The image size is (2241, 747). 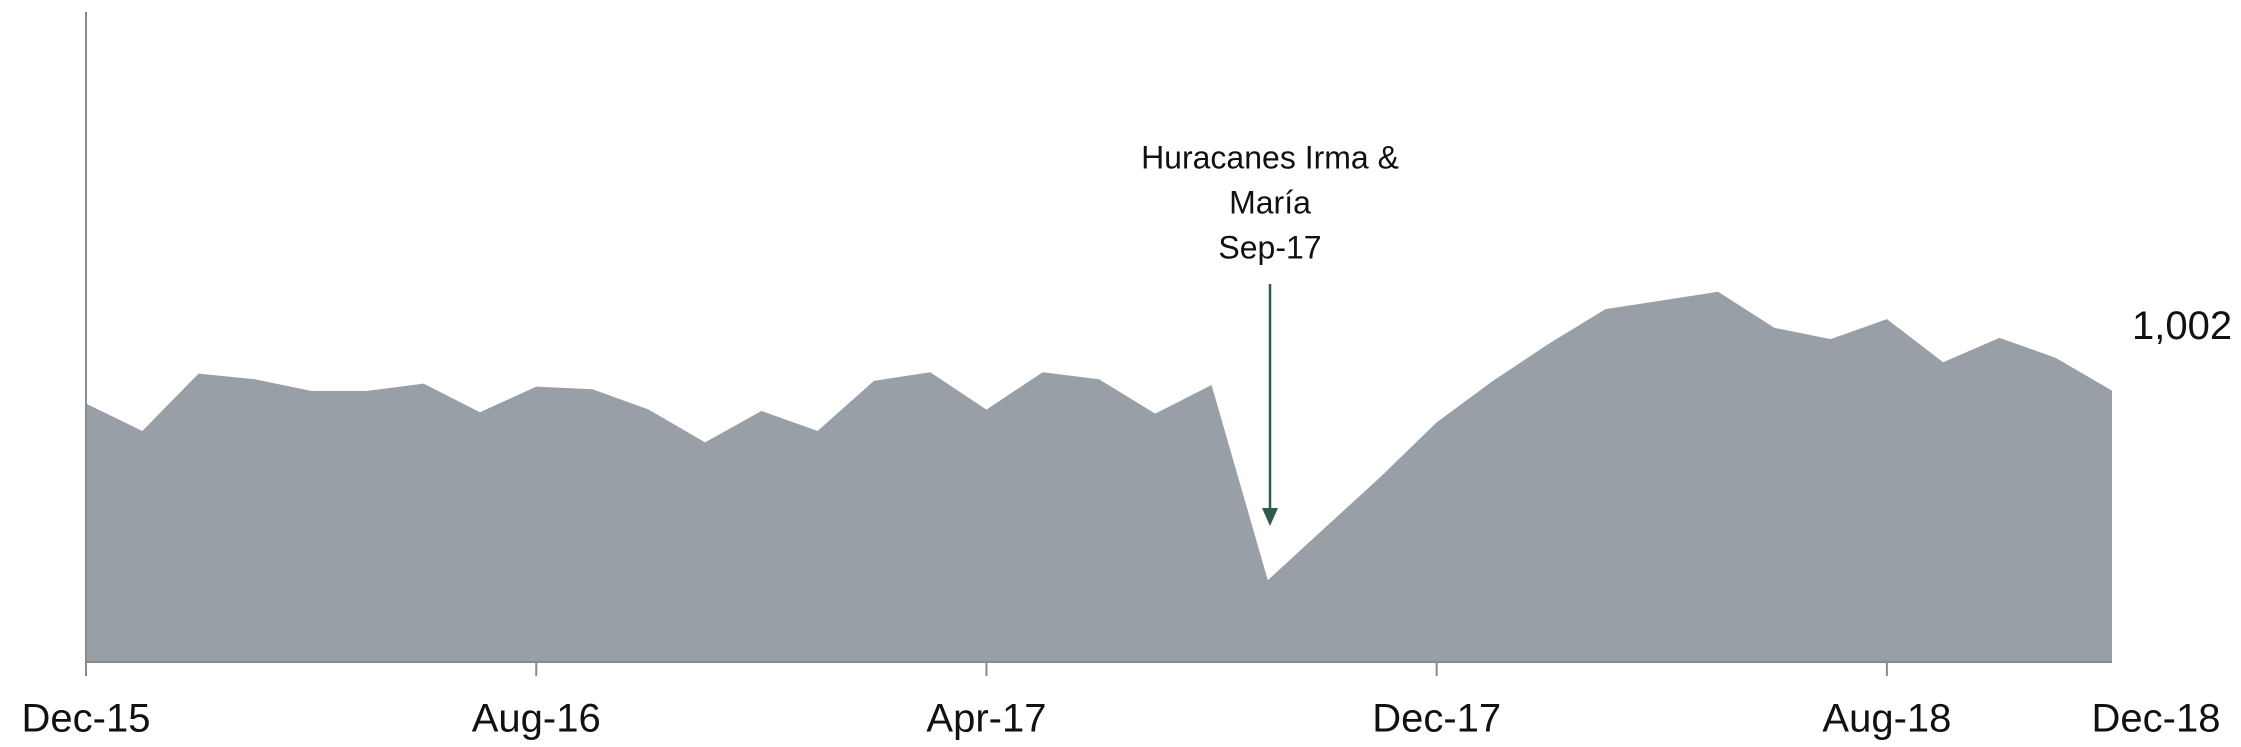 What do you see at coordinates (1886, 719) in the screenshot?
I see `x-tick-label: Aug-18` at bounding box center [1886, 719].